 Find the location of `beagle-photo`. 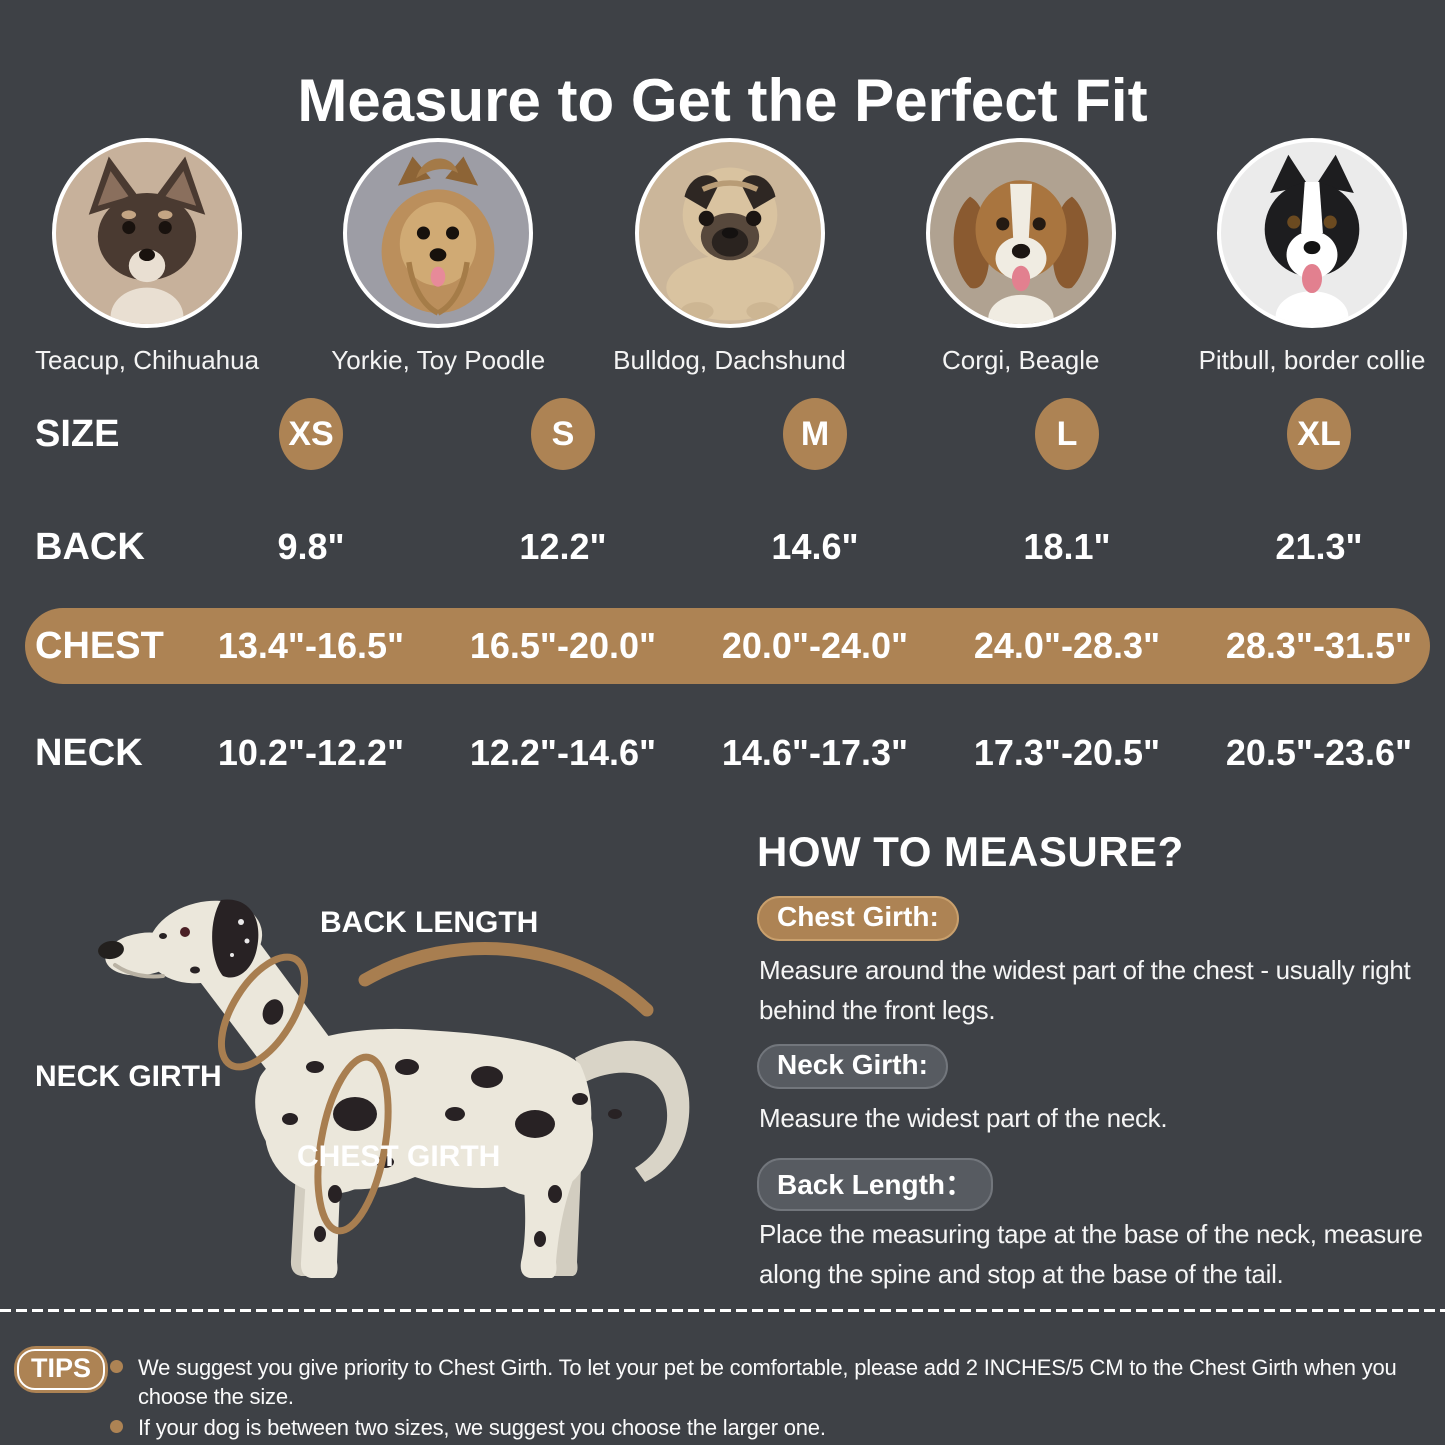

beagle-photo is located at coordinates (1020, 233).